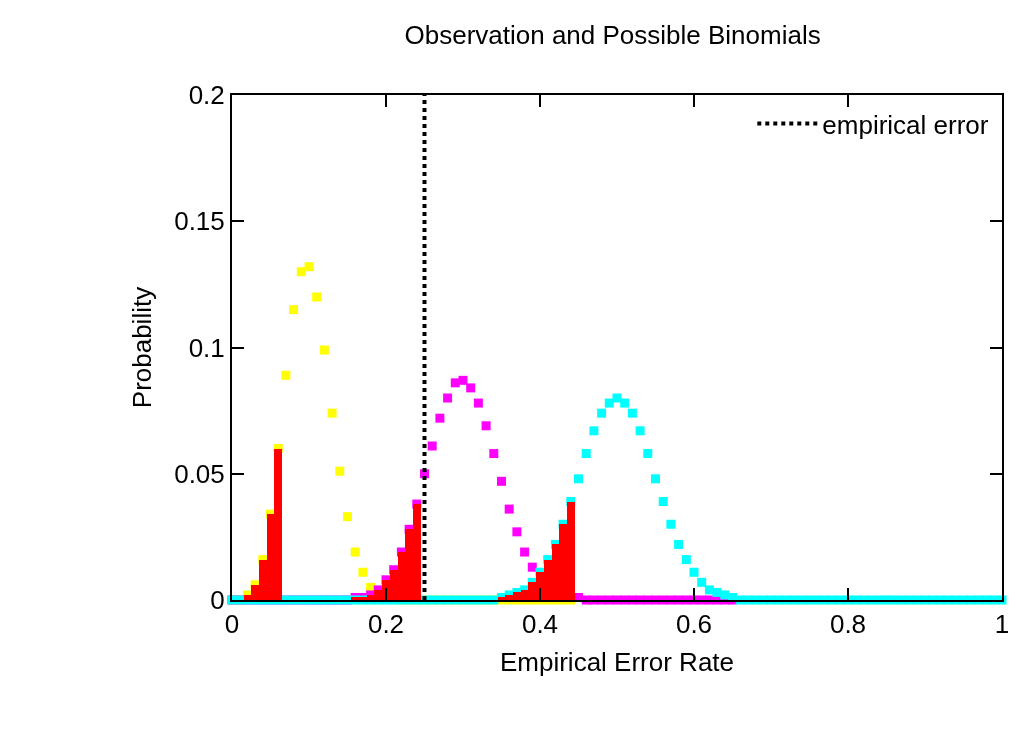 The image size is (1021, 729). Describe the element at coordinates (540, 624) in the screenshot. I see `x-tick-label: 0.4` at that location.